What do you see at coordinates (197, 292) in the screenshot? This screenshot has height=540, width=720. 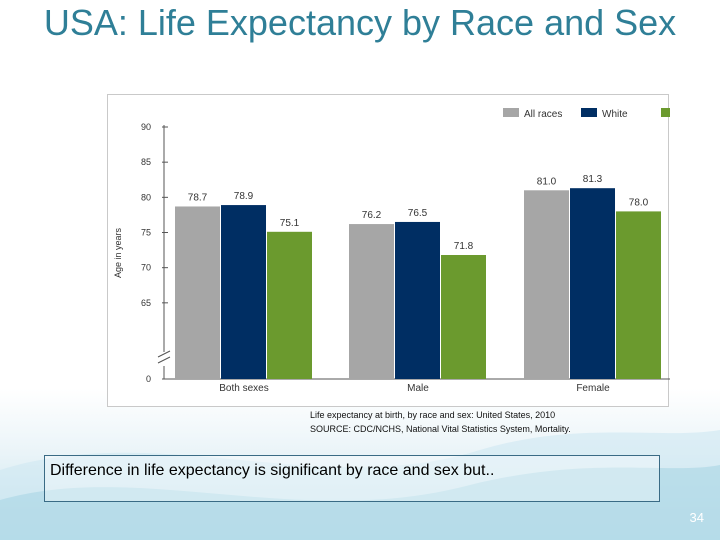 I see `bar-both-sexes-all-races` at bounding box center [197, 292].